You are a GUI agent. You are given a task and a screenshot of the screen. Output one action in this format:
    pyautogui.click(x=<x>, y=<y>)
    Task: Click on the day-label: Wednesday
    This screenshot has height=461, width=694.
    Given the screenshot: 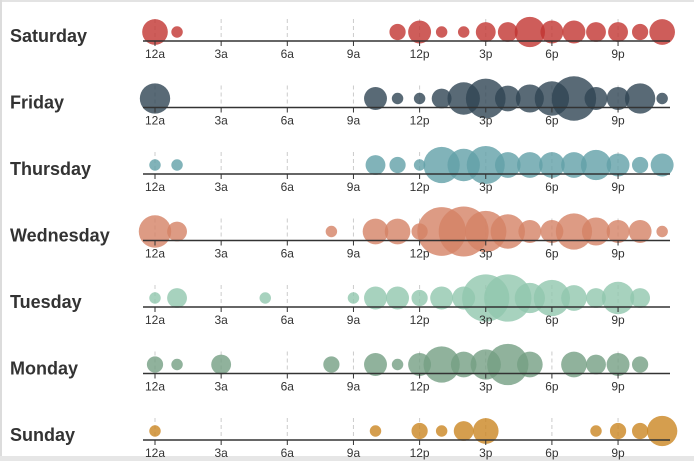 What is the action you would take?
    pyautogui.click(x=60, y=236)
    